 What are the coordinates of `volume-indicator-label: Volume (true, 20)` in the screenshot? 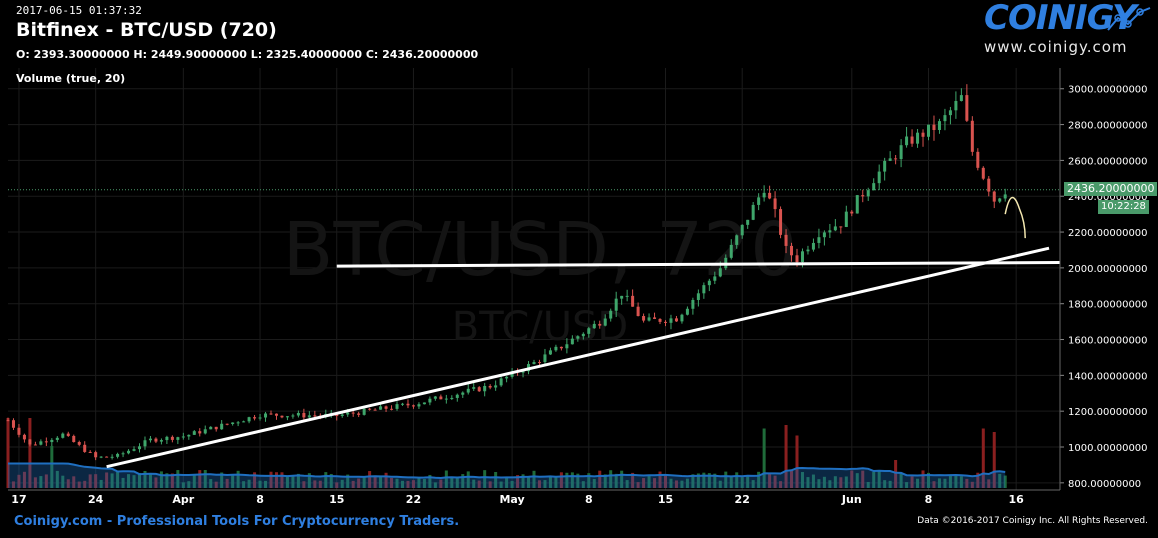 It's located at (71, 78).